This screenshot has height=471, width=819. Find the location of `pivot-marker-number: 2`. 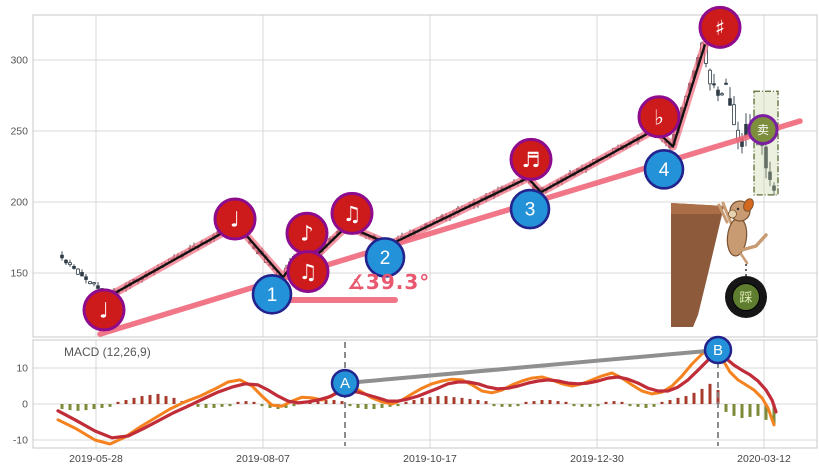

pivot-marker-number: 2 is located at coordinates (385, 258).